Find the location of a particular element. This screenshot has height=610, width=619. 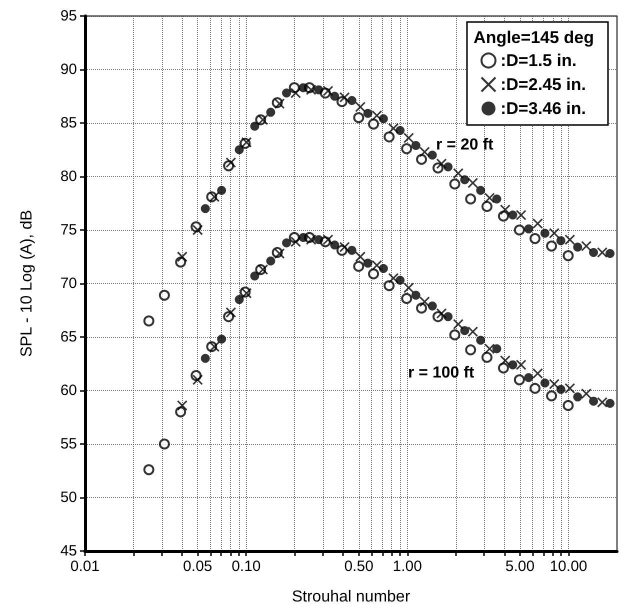

x-tick-label: 5.00 is located at coordinates (520, 566).